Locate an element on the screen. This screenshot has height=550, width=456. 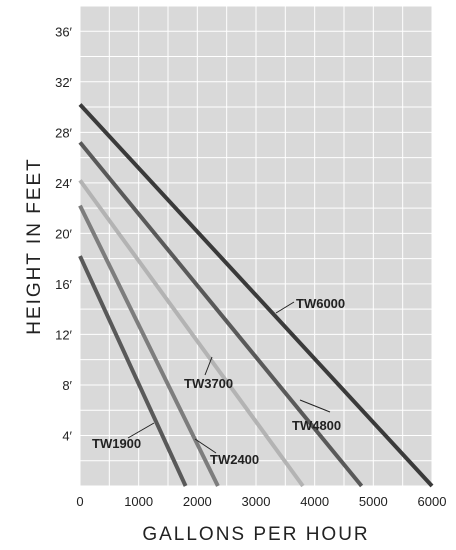
x-tick-label: 0 is located at coordinates (79, 501).